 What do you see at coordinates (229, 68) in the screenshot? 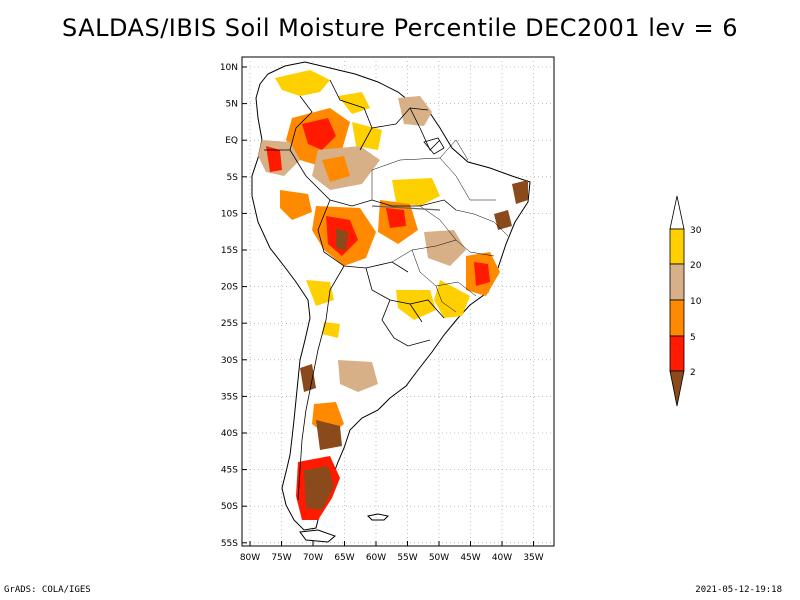
I see `y-tick-label: 10N` at bounding box center [229, 68].